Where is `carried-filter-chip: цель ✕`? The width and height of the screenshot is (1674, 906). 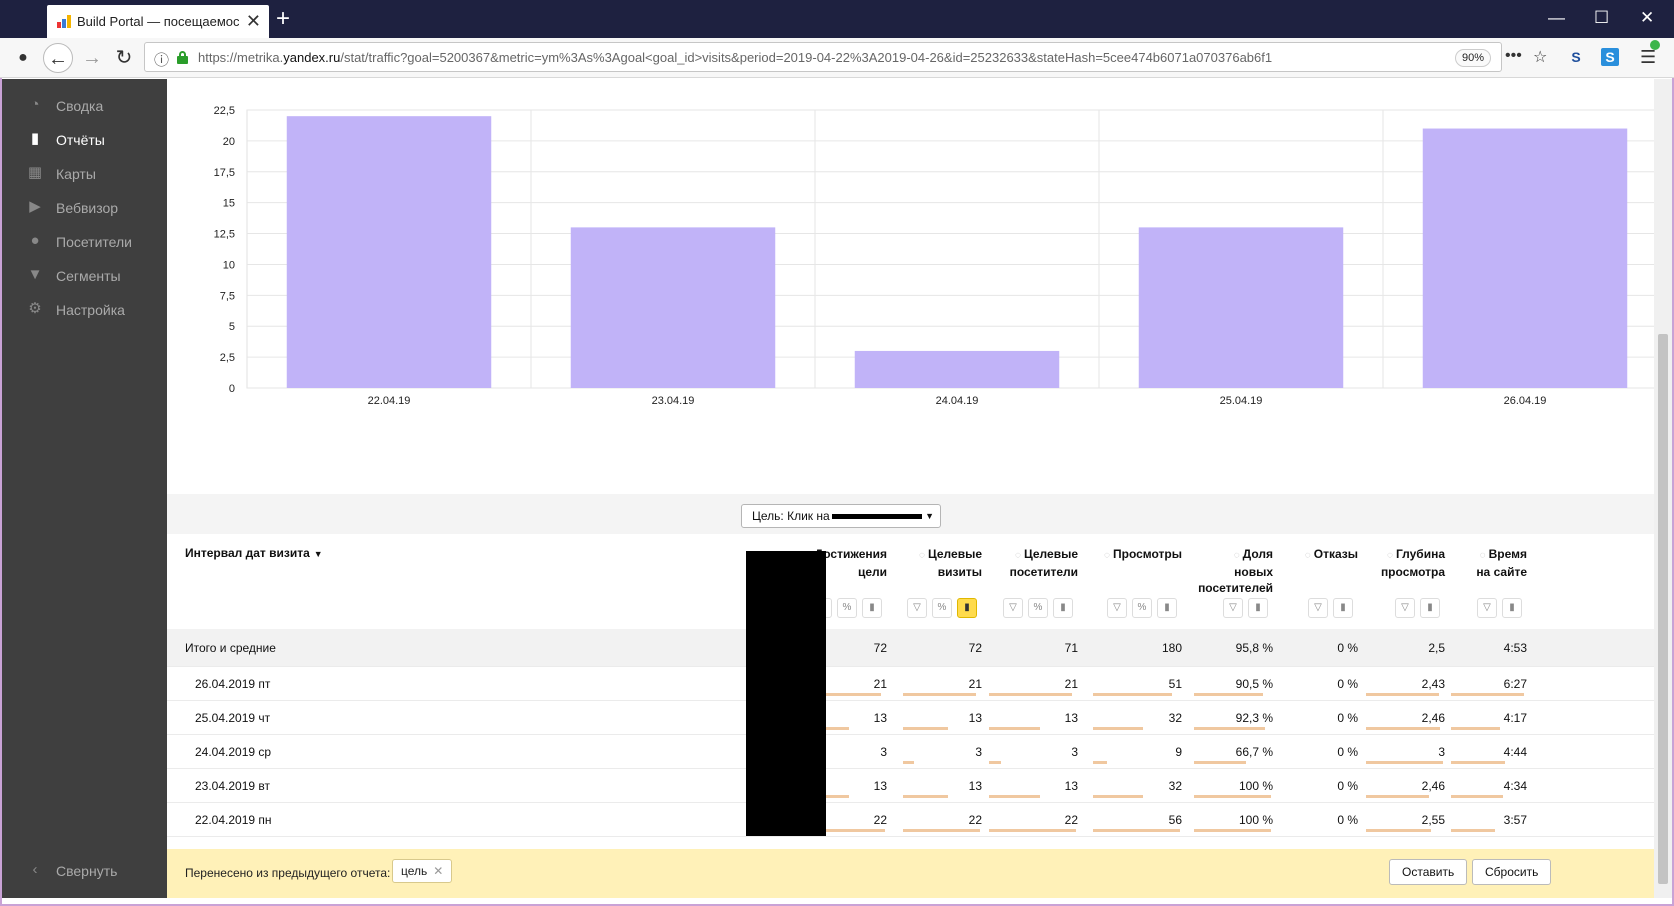 carried-filter-chip: цель ✕ is located at coordinates (422, 871).